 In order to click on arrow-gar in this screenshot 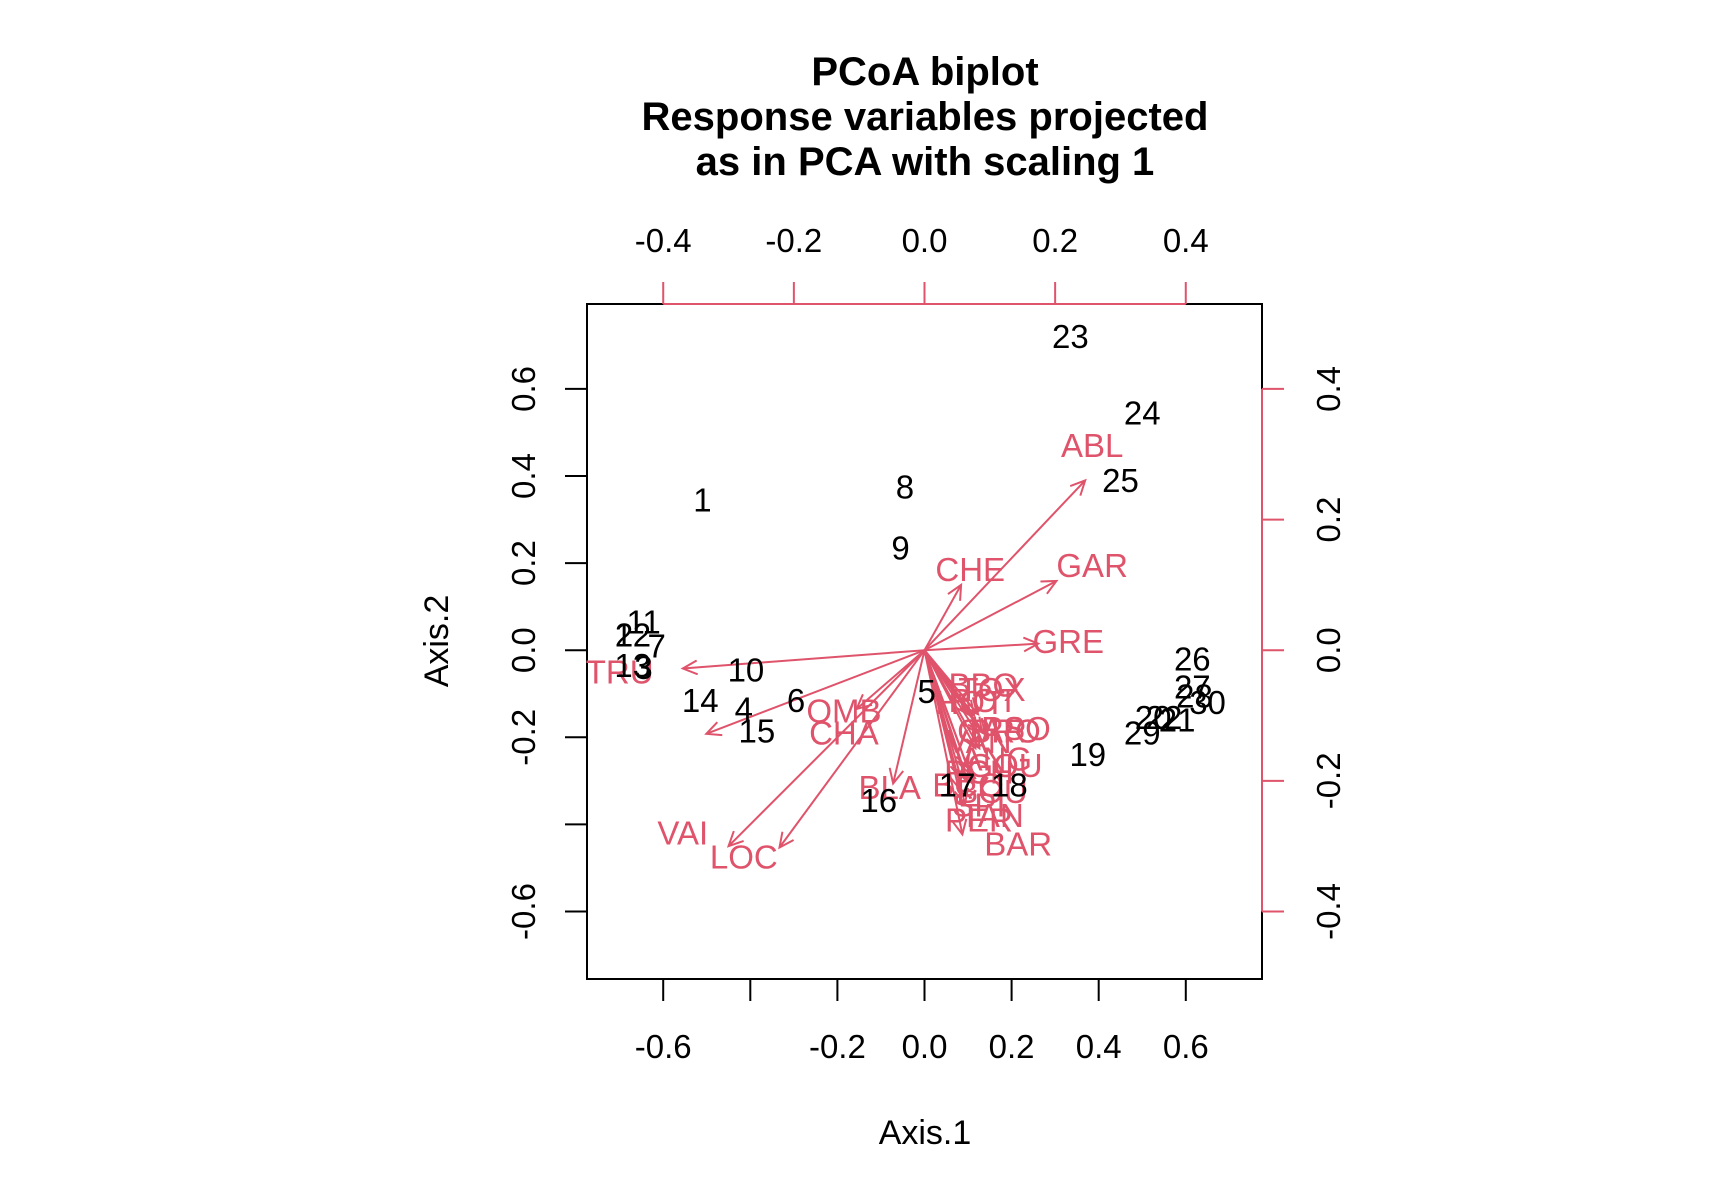, I will do `click(990, 616)`.